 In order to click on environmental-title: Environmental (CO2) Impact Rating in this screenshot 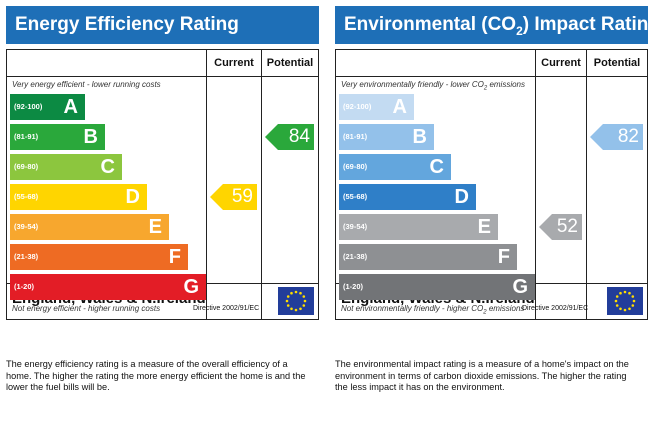, I will do `click(495, 25)`.